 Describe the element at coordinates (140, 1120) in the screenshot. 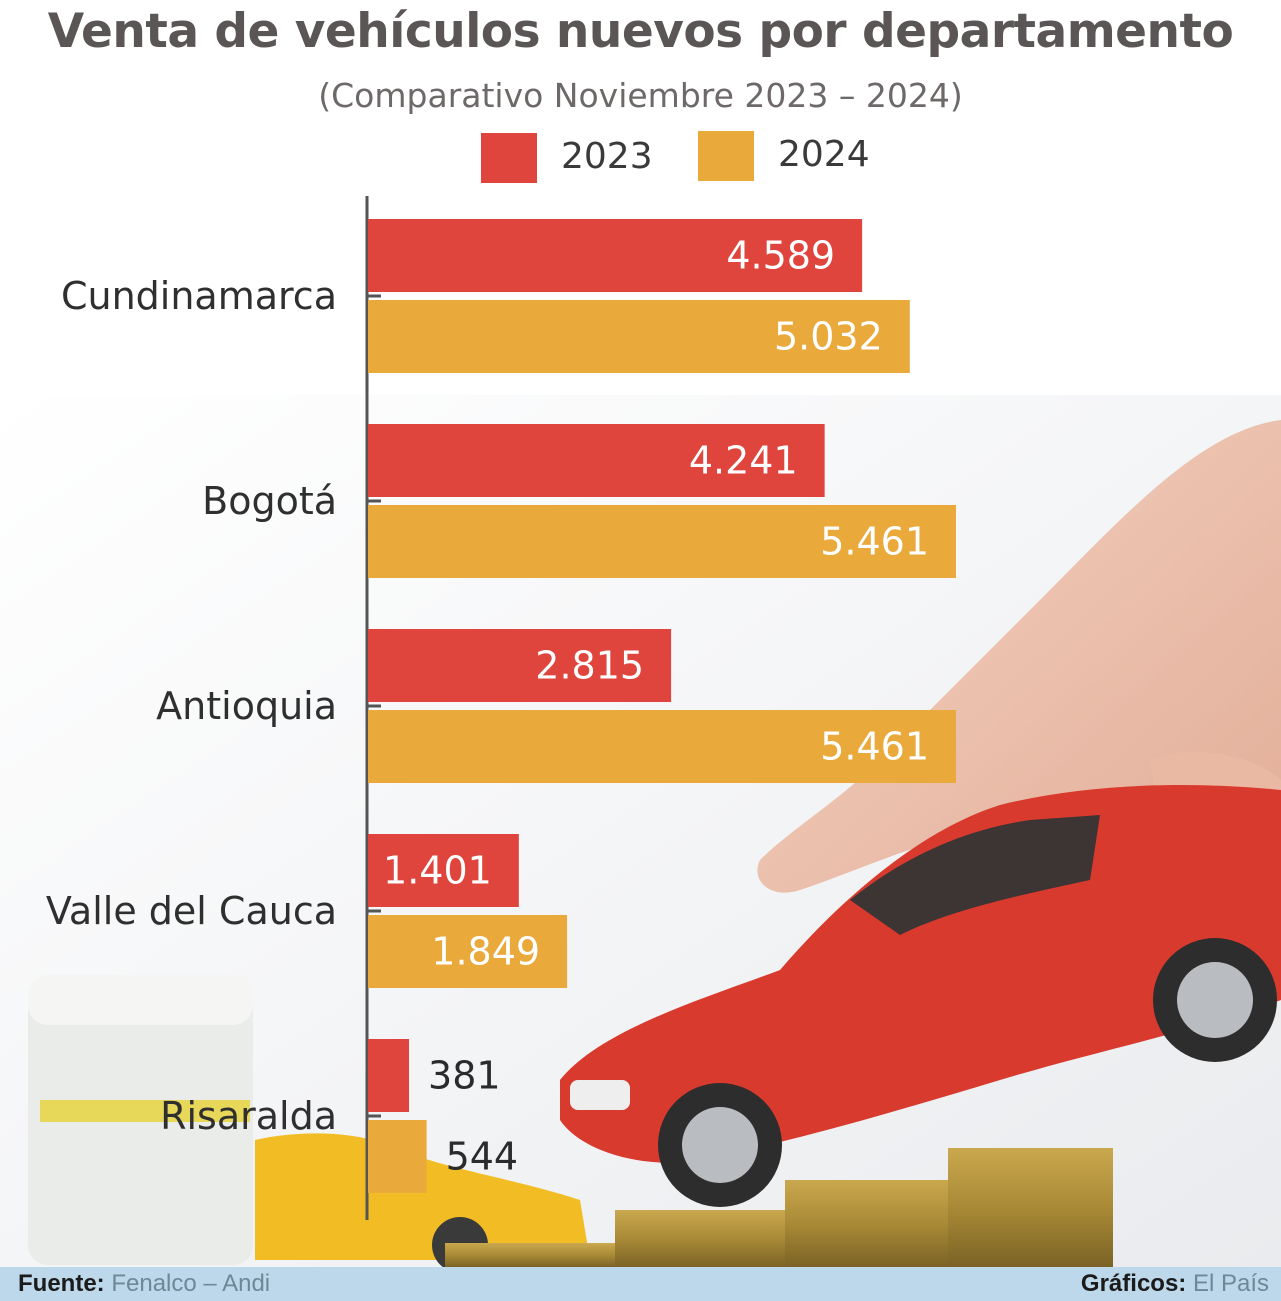

I see `banknote-roll-illustration` at that location.